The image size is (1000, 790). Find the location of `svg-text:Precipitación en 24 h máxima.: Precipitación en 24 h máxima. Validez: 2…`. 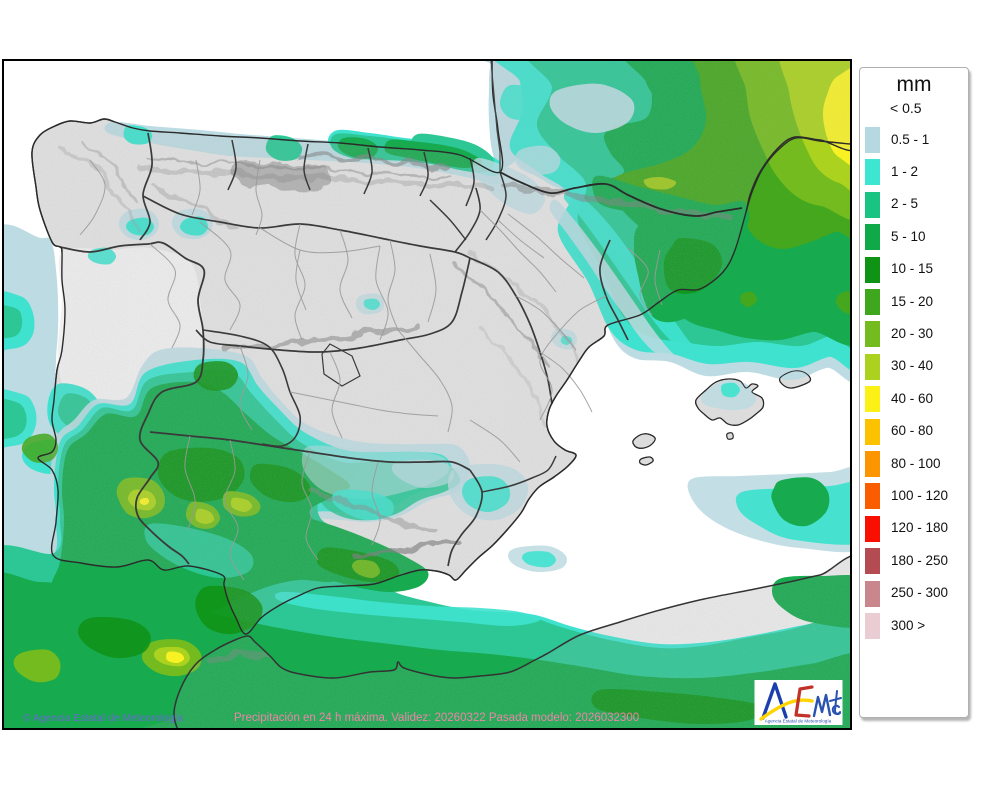

svg-text:Precipitación en 24 h máxima.: Precipitación en 24 h máxima. Validez: 2… is located at coordinates (436, 718).